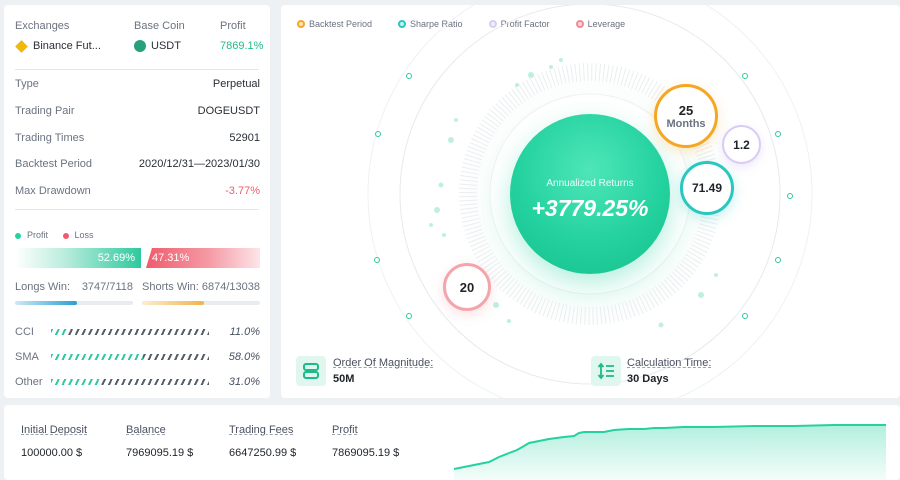 This screenshot has height=480, width=900. I want to click on detail-value: DOGEUSDT, so click(228, 111).